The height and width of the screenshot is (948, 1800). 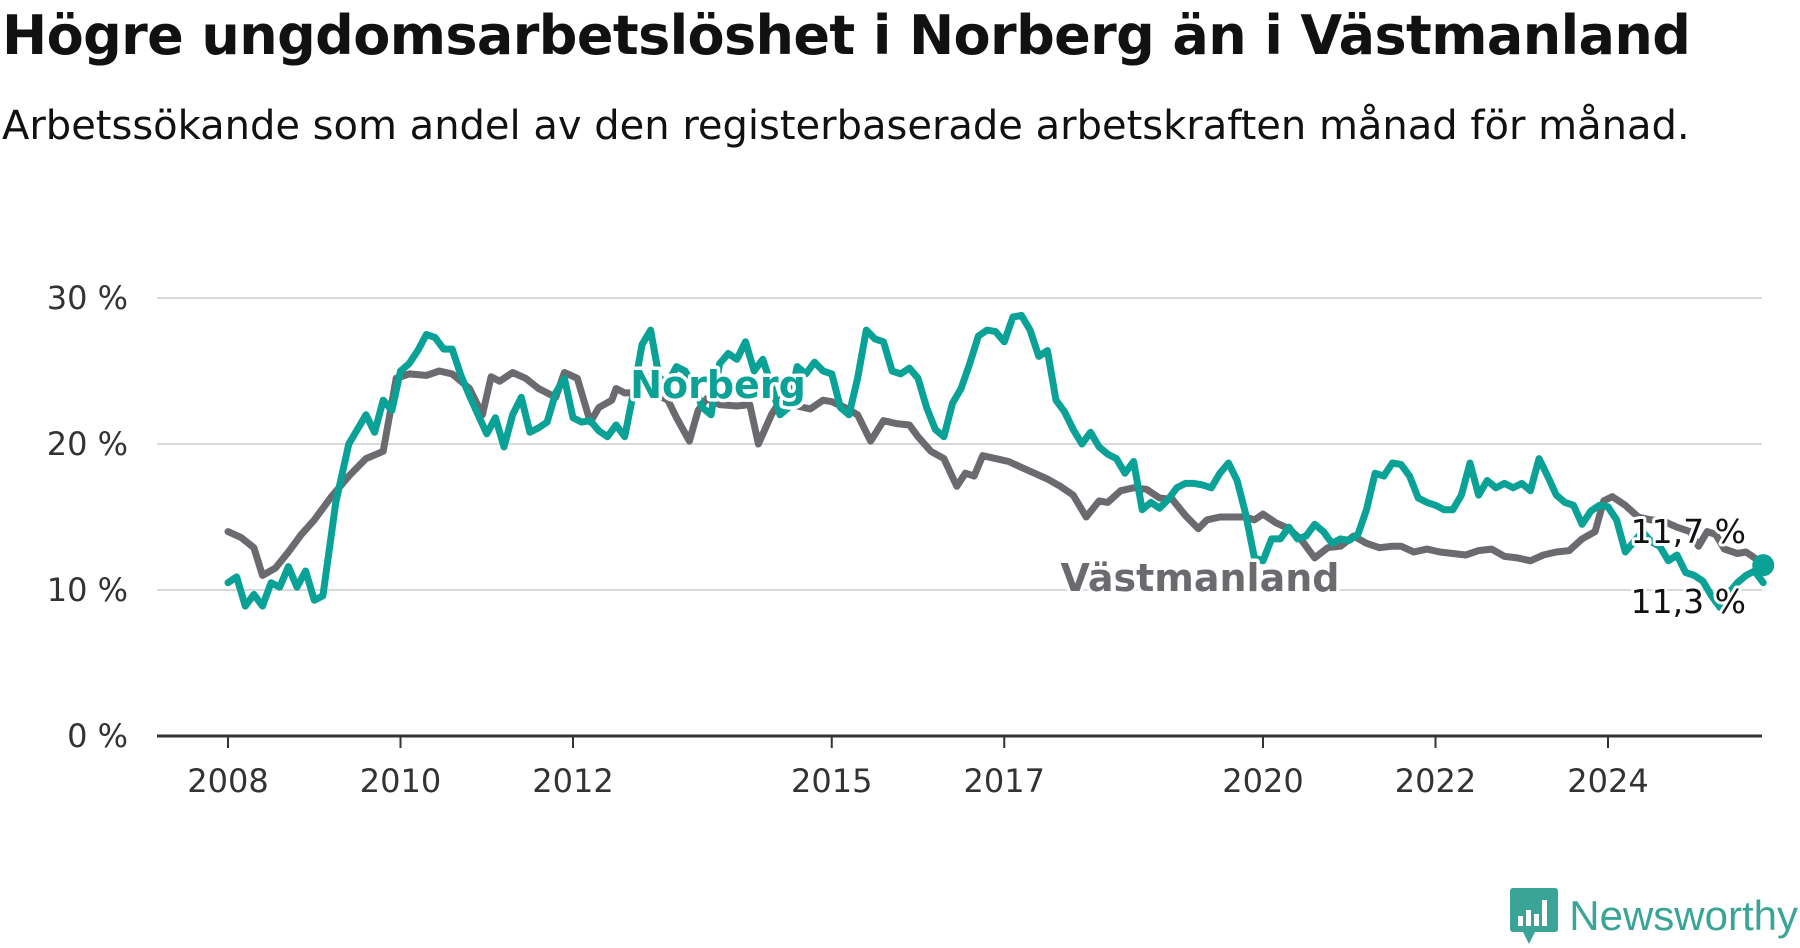 What do you see at coordinates (1763, 565) in the screenshot?
I see `series-end-marker` at bounding box center [1763, 565].